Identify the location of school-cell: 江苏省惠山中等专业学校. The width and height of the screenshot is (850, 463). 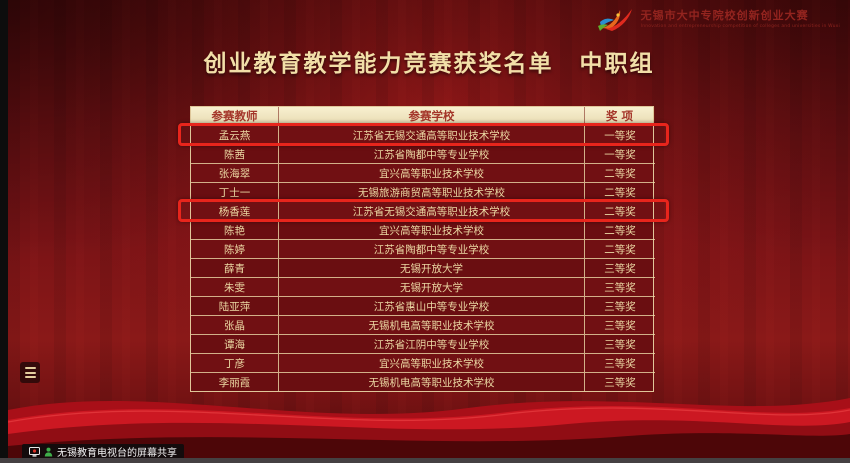
(432, 305).